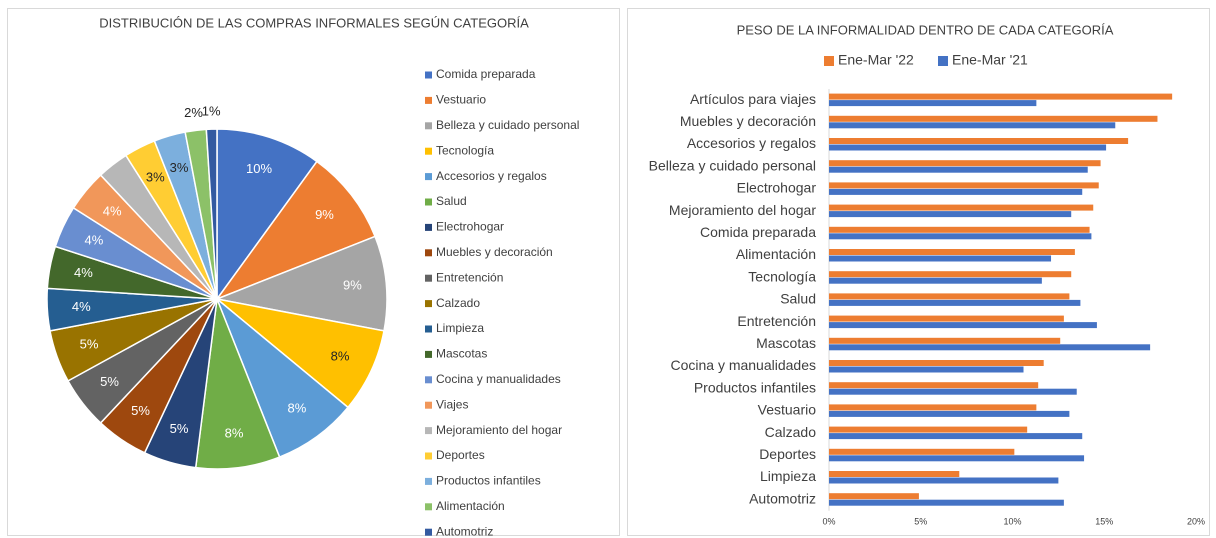 Image resolution: width=1216 pixels, height=538 pixels. What do you see at coordinates (461, 354) in the screenshot?
I see `legend-label: Mascotas` at bounding box center [461, 354].